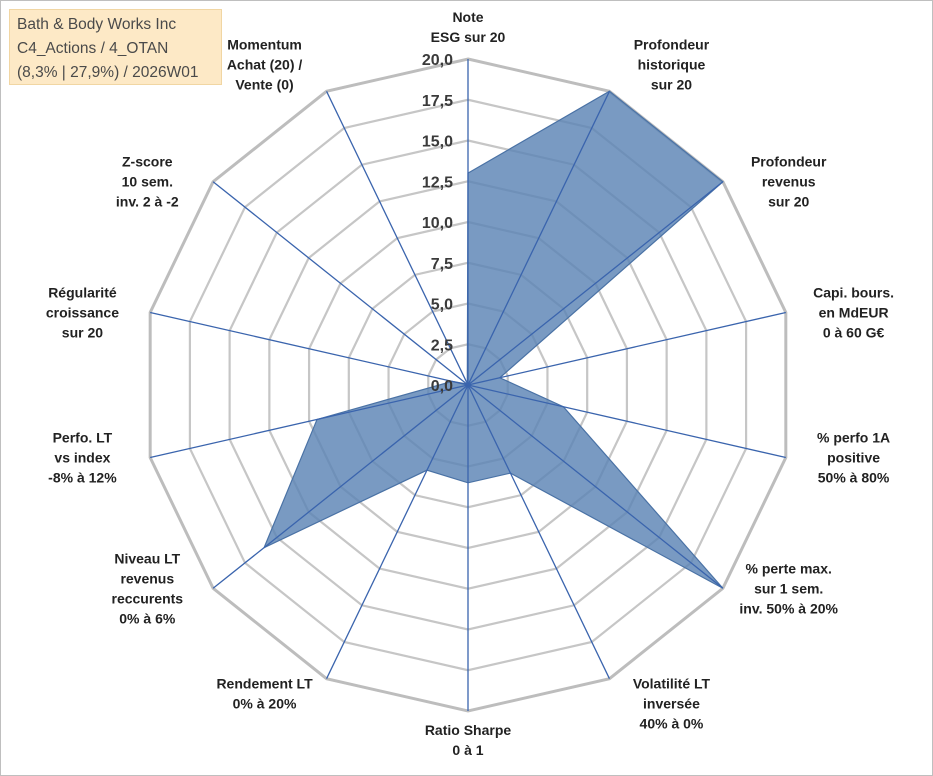 Image resolution: width=933 pixels, height=776 pixels. What do you see at coordinates (853, 458) in the screenshot?
I see `axis-label: % perfo 1A positive 50% à 80%` at bounding box center [853, 458].